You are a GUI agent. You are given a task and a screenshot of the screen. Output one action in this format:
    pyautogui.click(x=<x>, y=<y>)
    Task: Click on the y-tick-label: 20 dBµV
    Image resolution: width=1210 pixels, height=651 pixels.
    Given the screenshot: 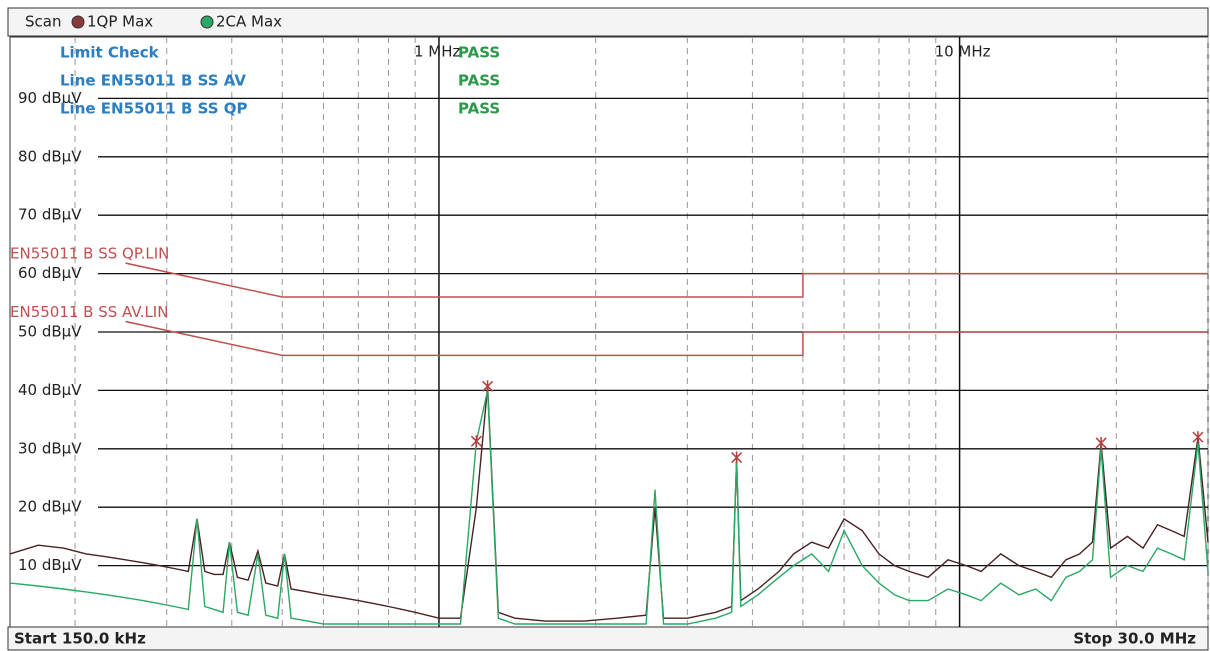 What is the action you would take?
    pyautogui.click(x=50, y=507)
    